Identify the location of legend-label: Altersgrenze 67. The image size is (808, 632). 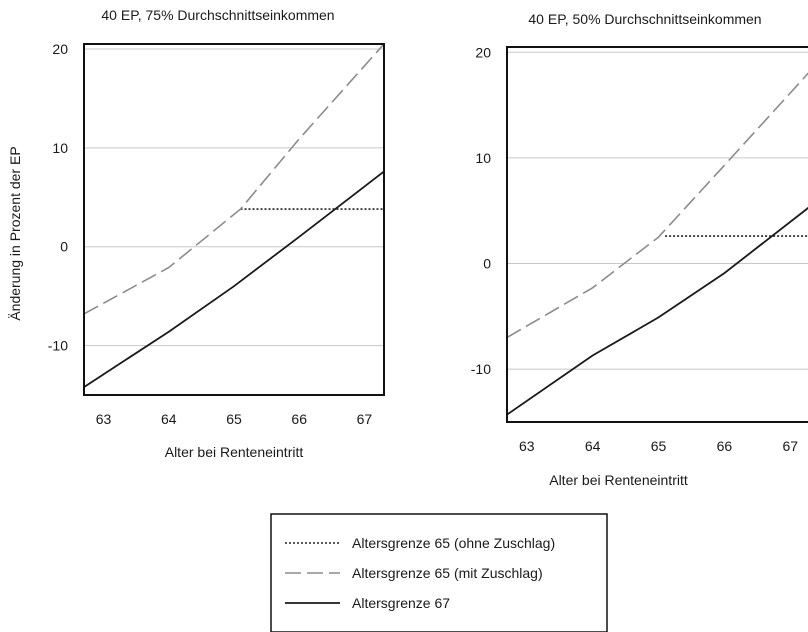
(401, 603).